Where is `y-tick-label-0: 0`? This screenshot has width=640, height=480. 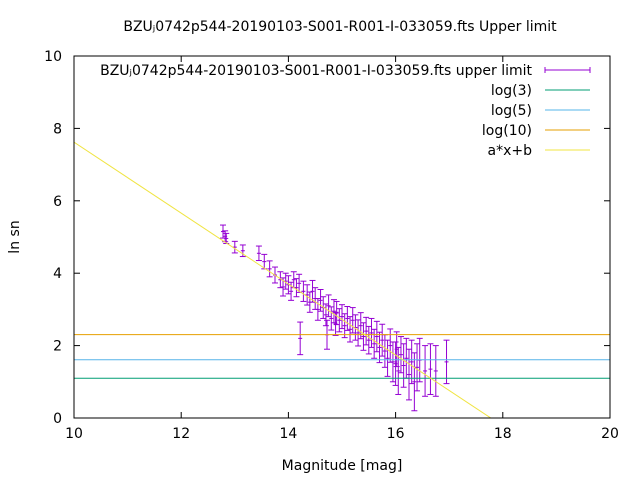
y-tick-label-0: 0 is located at coordinates (57, 419).